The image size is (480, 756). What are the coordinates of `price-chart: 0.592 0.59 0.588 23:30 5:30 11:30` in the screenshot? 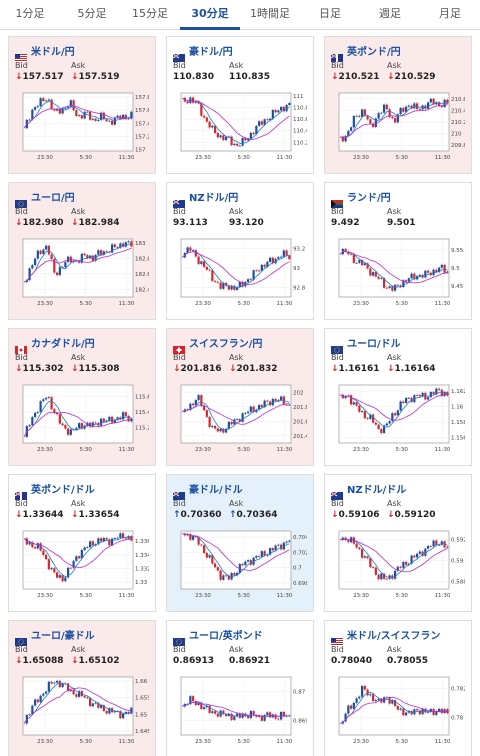 It's located at (398, 566).